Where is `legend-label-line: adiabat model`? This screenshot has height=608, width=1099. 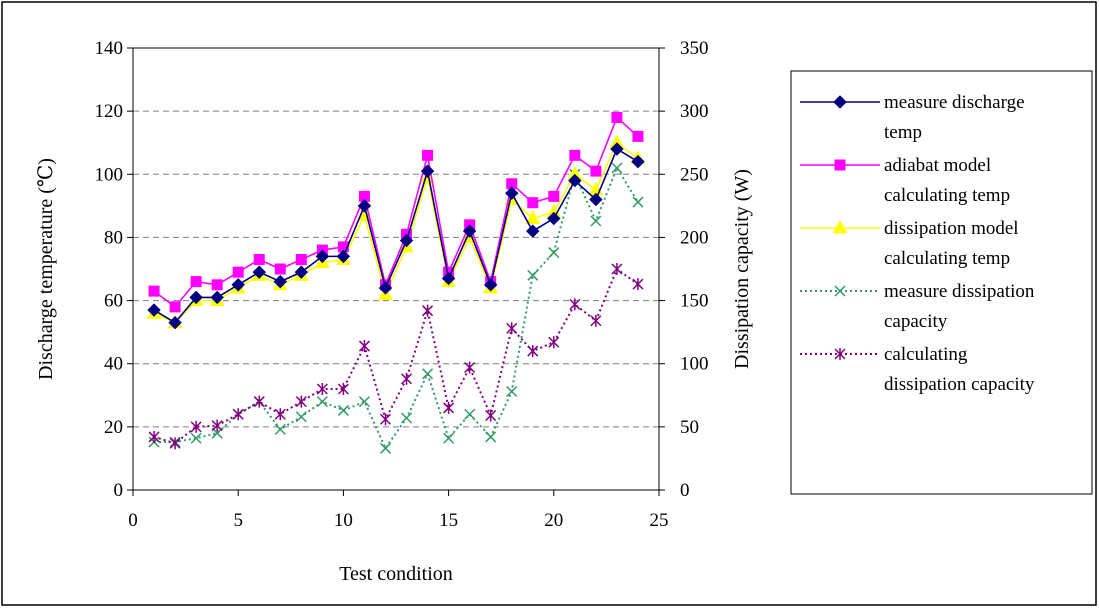
legend-label-line: adiabat model is located at coordinates (937, 165).